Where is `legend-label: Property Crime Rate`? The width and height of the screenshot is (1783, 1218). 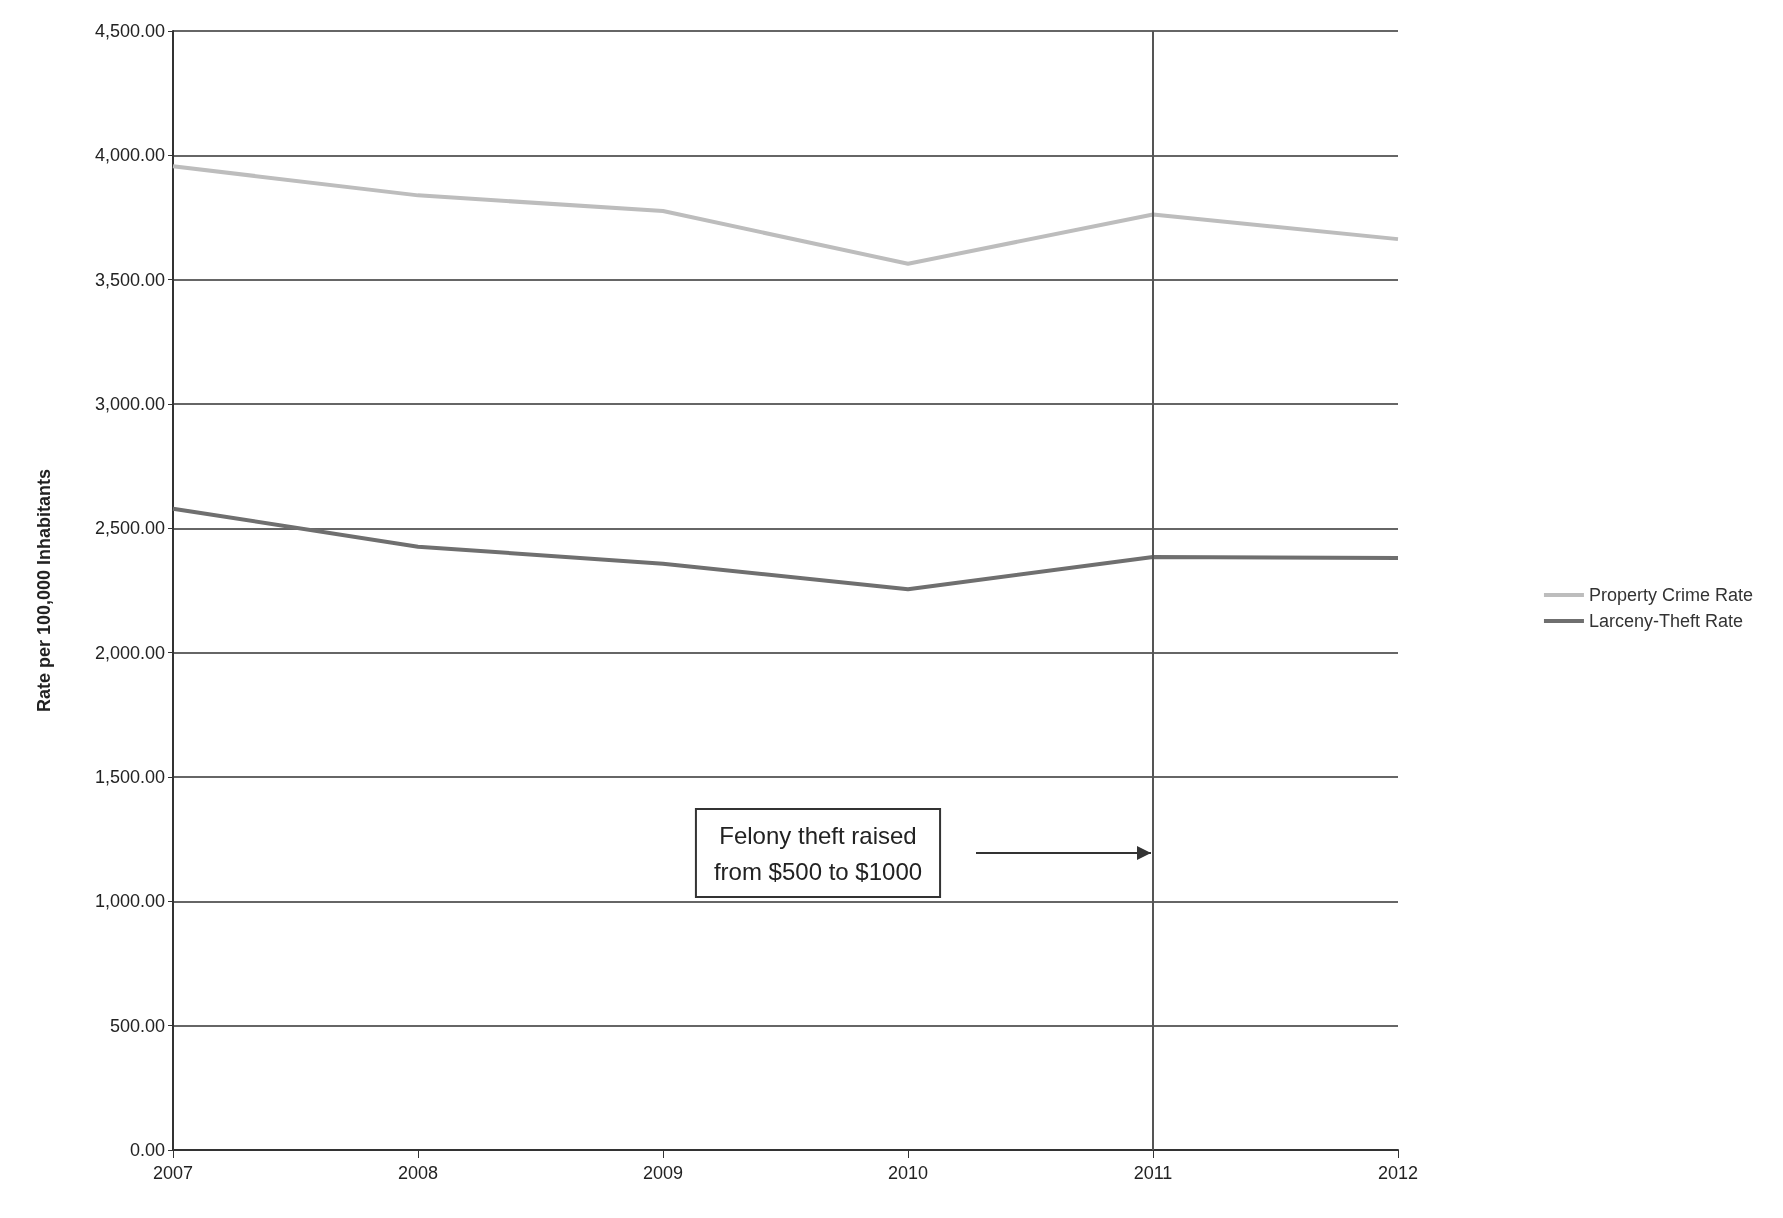 legend-label: Property Crime Rate is located at coordinates (1671, 595).